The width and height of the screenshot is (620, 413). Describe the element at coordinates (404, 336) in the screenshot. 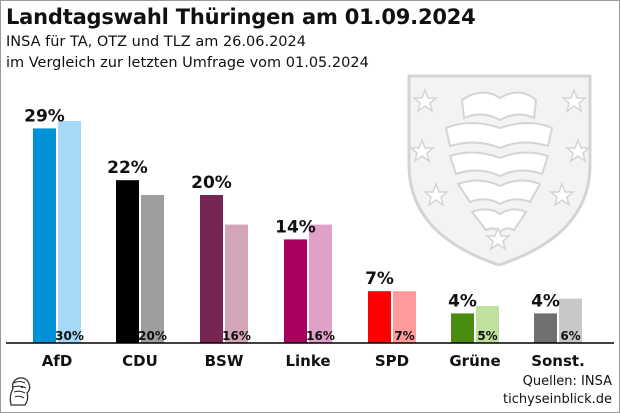

I see `data-label-previous-spd: 7%` at that location.